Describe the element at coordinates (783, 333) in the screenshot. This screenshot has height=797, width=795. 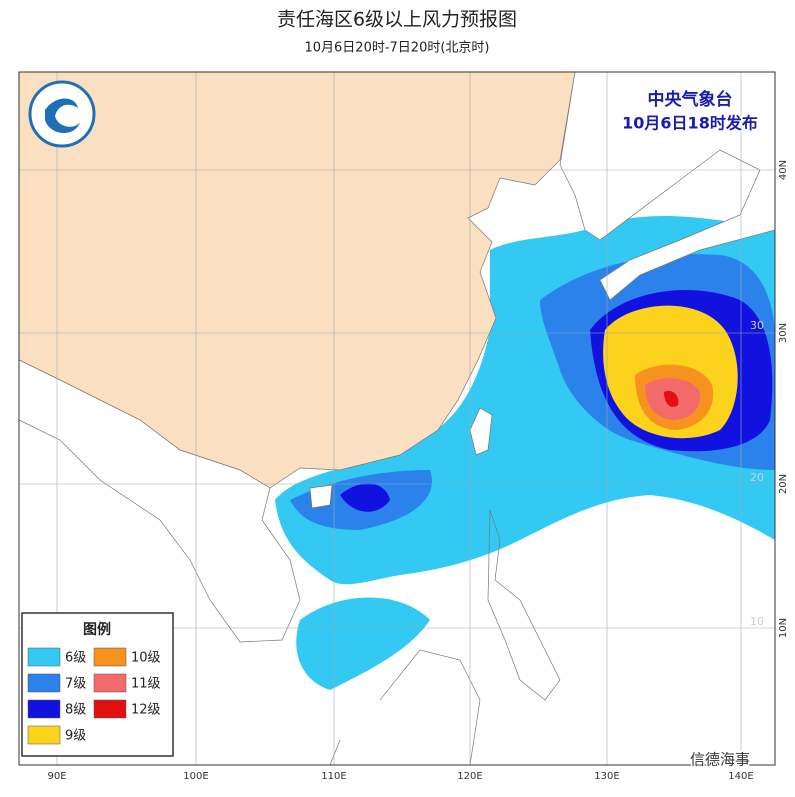
I see `lat-label: 30N` at that location.